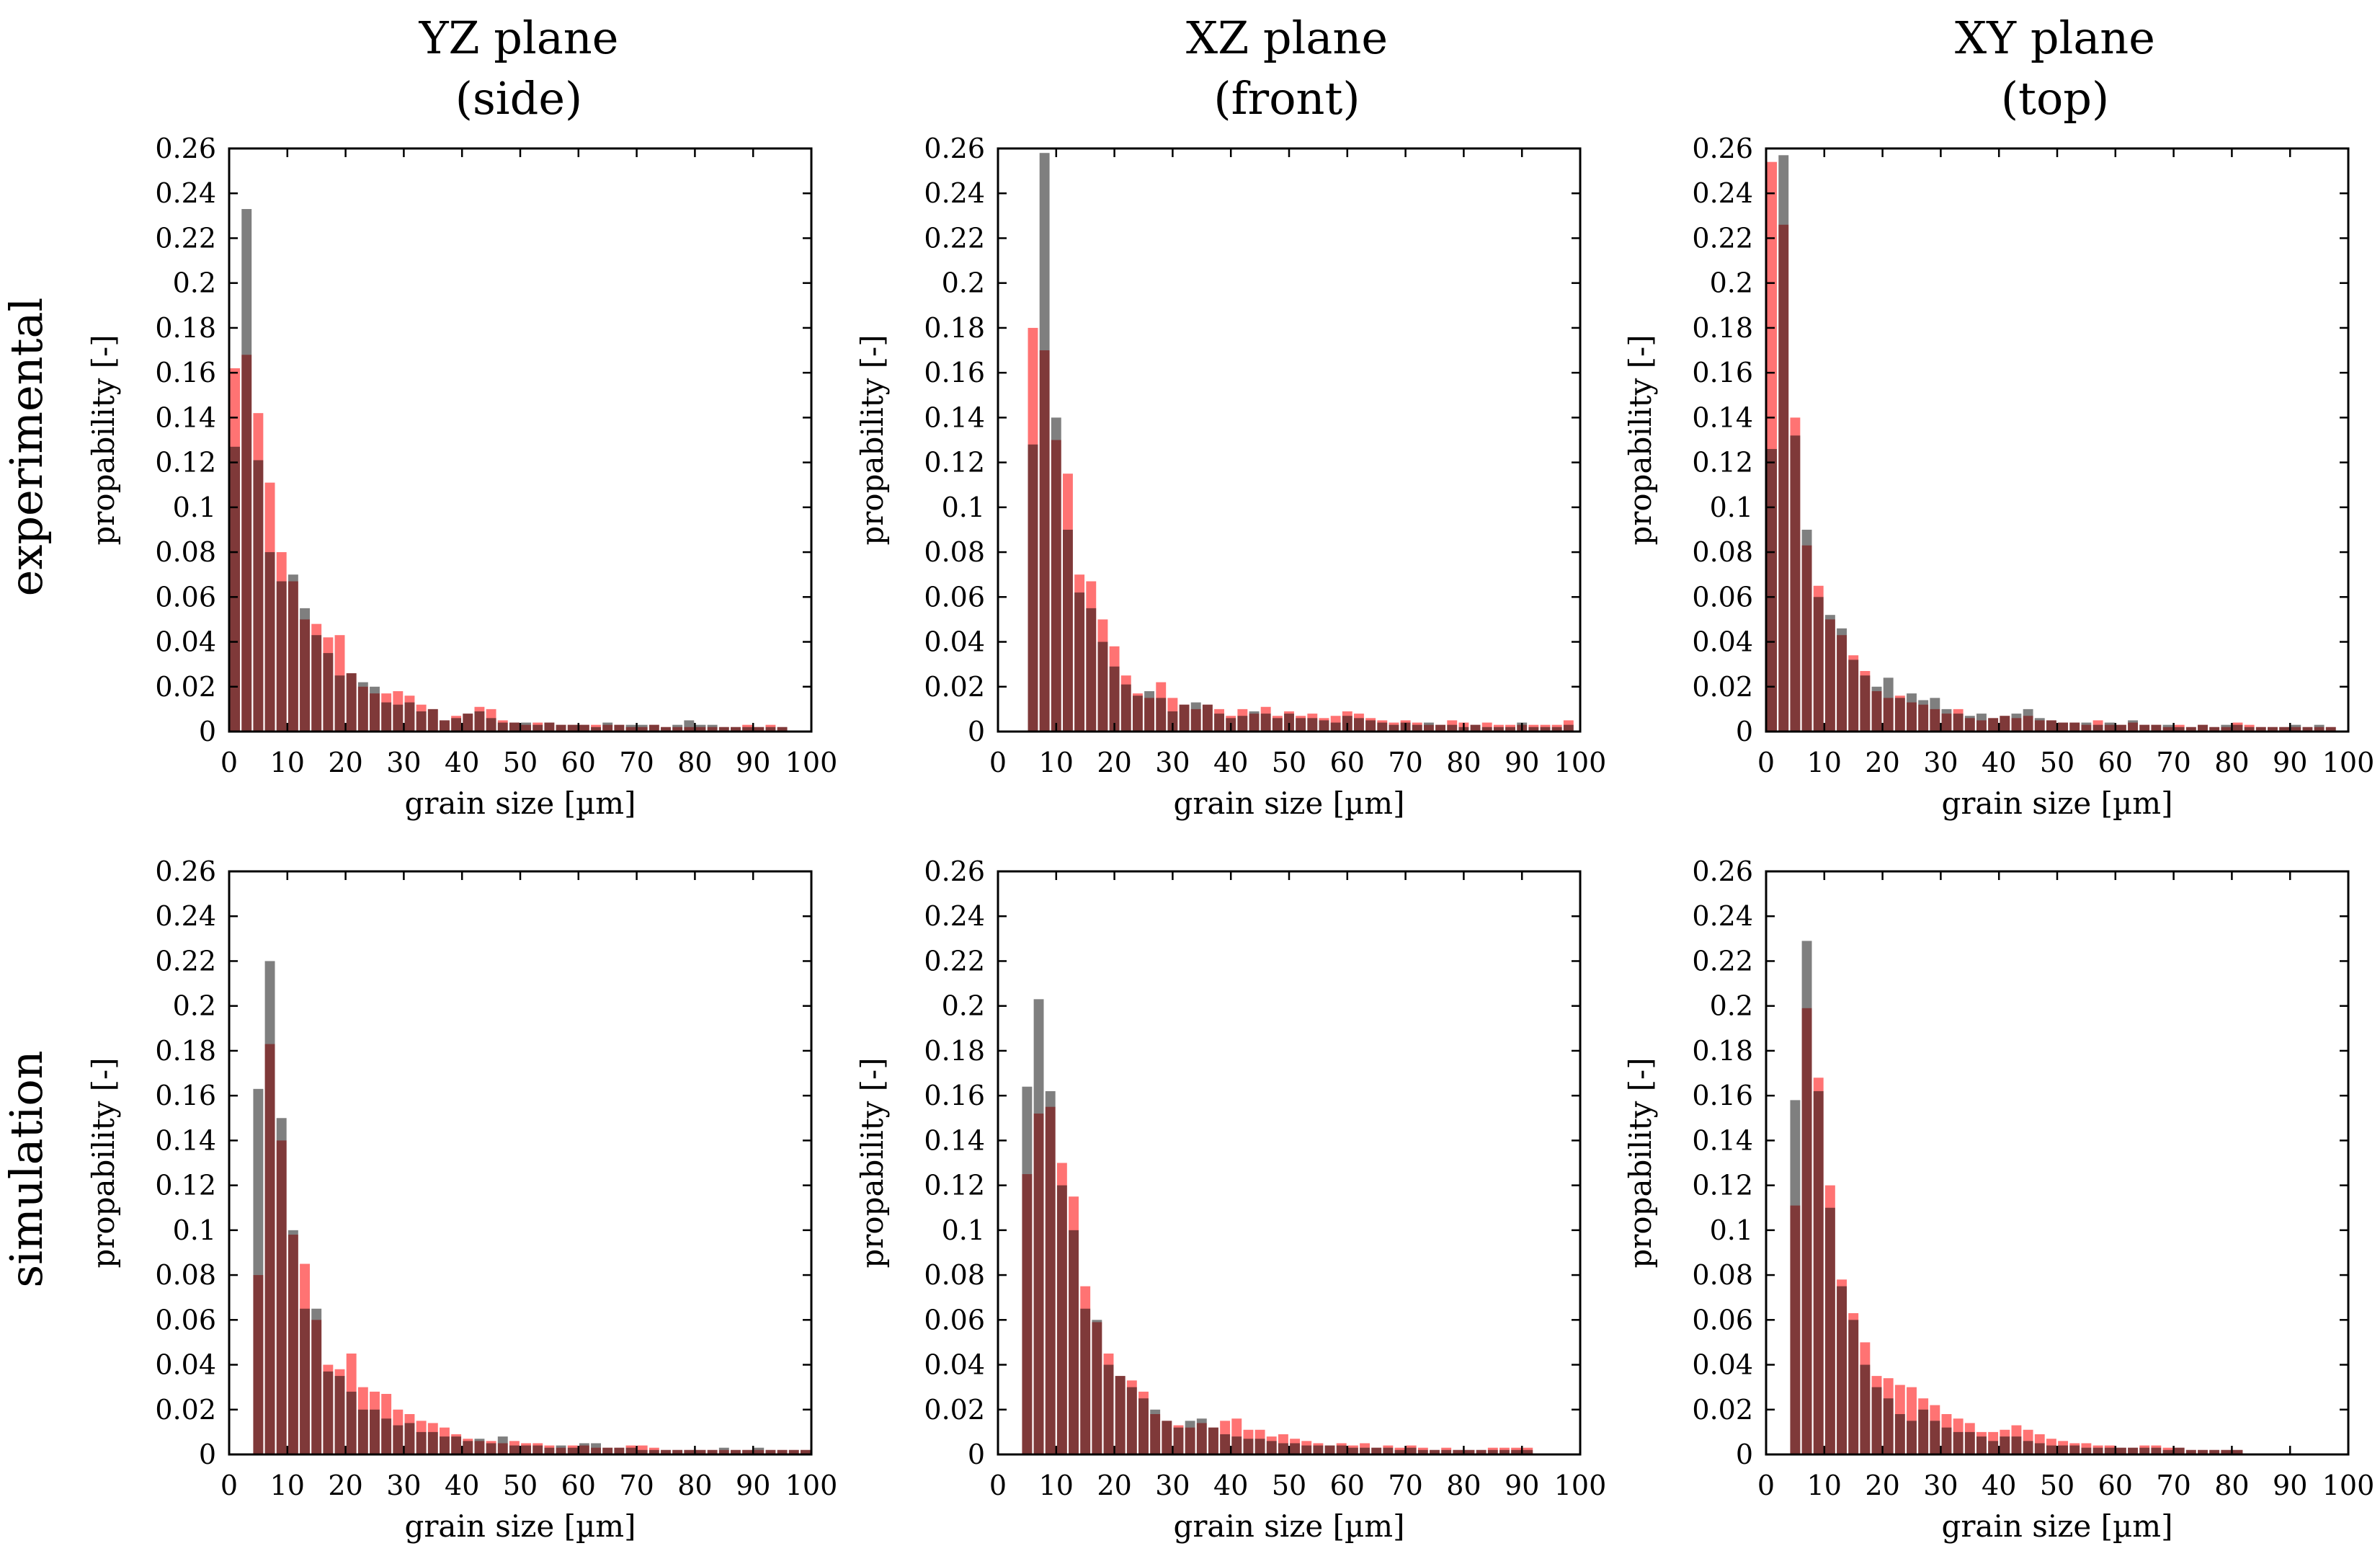  I want to click on y-tick-label: 0.26, so click(1722, 148).